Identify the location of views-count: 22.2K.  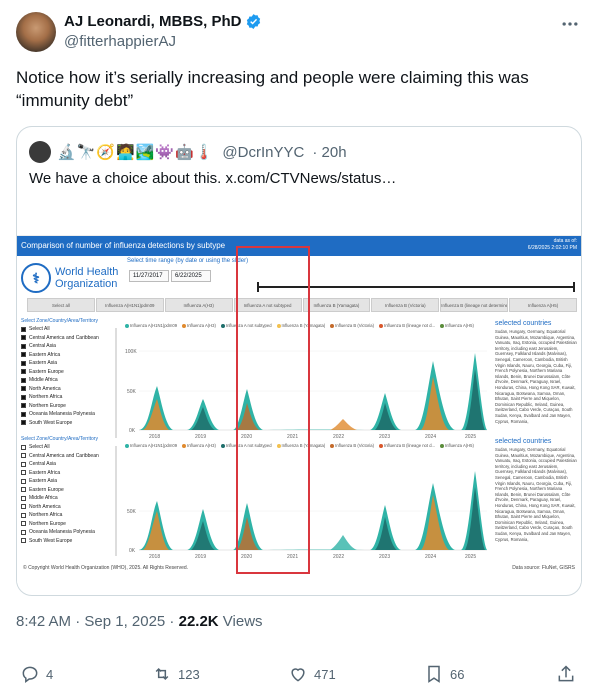
(198, 621).